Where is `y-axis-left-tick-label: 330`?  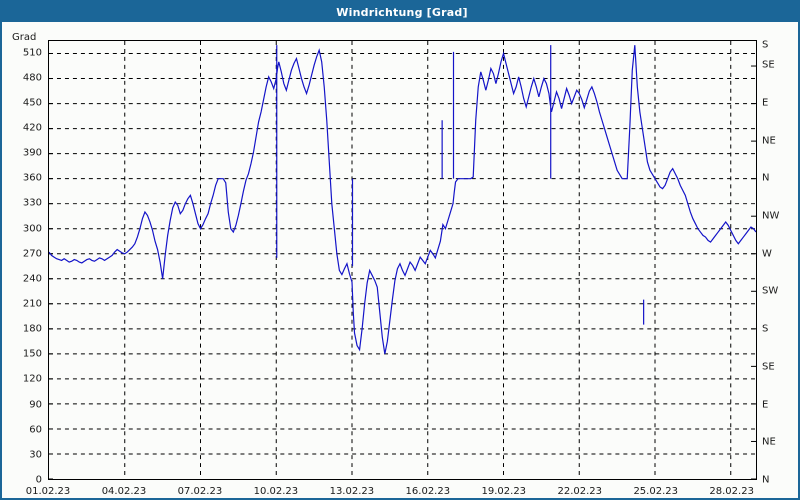 y-axis-left-tick-label: 330 is located at coordinates (32, 203).